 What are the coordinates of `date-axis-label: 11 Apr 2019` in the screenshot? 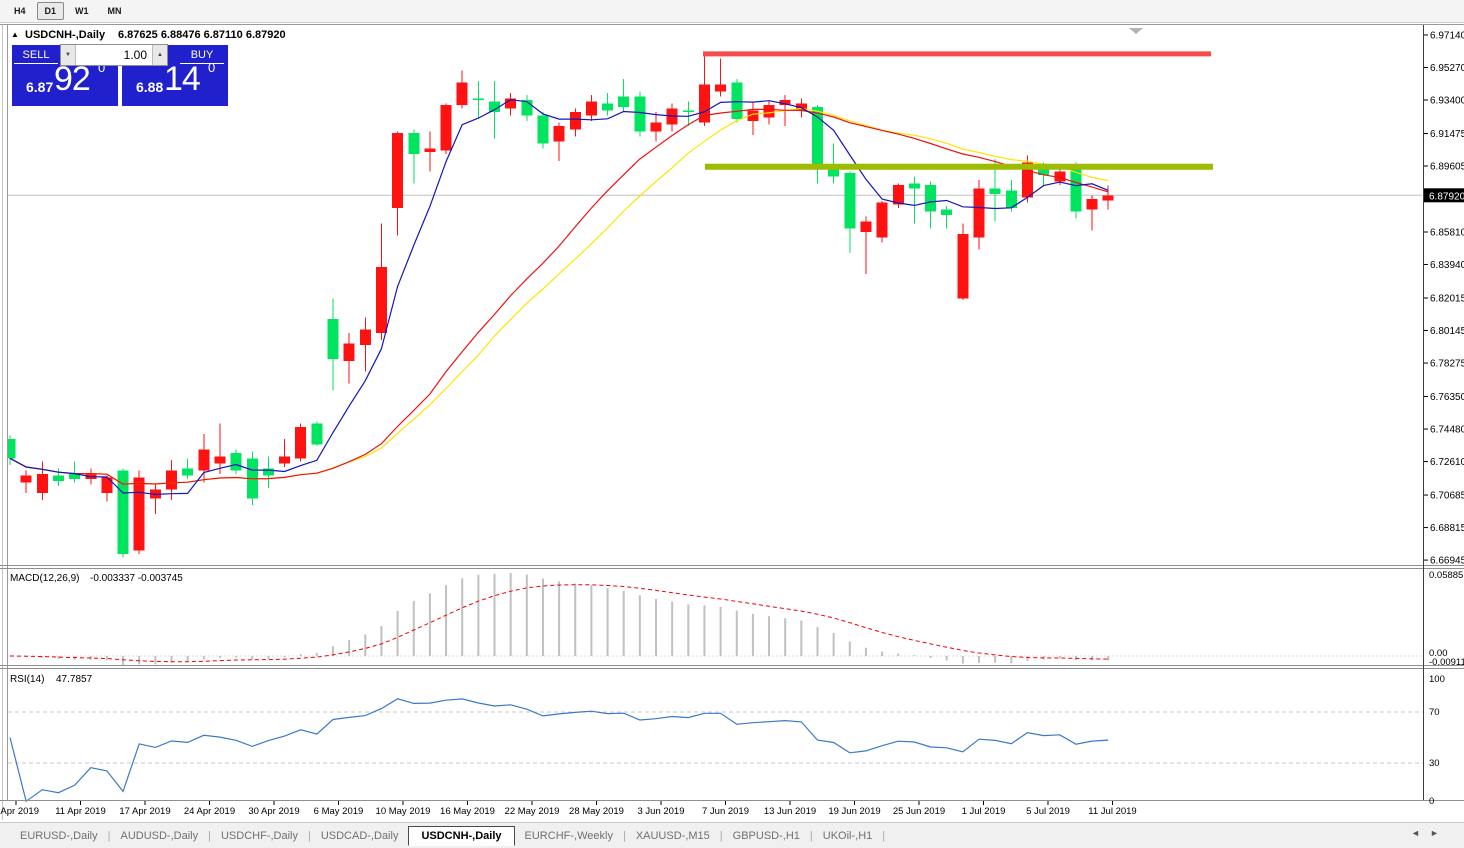 It's located at (80, 811).